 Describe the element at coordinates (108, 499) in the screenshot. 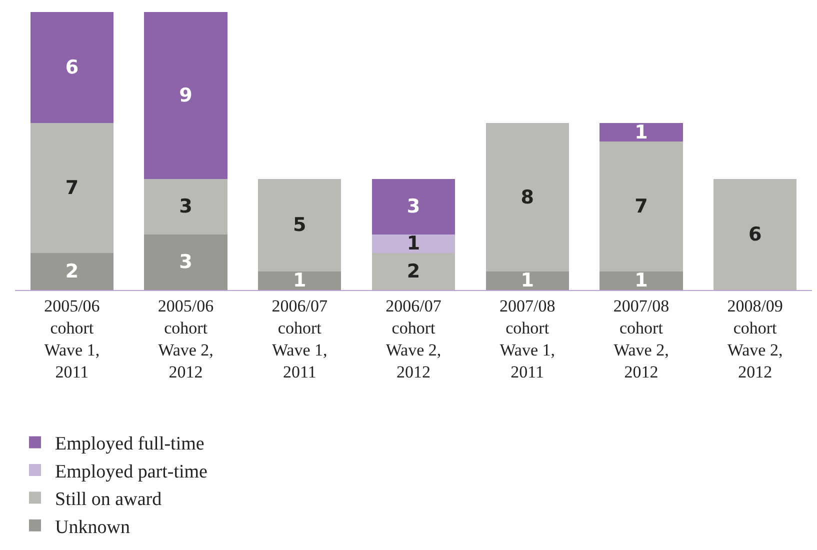

I see `legend-label: Still on award` at that location.